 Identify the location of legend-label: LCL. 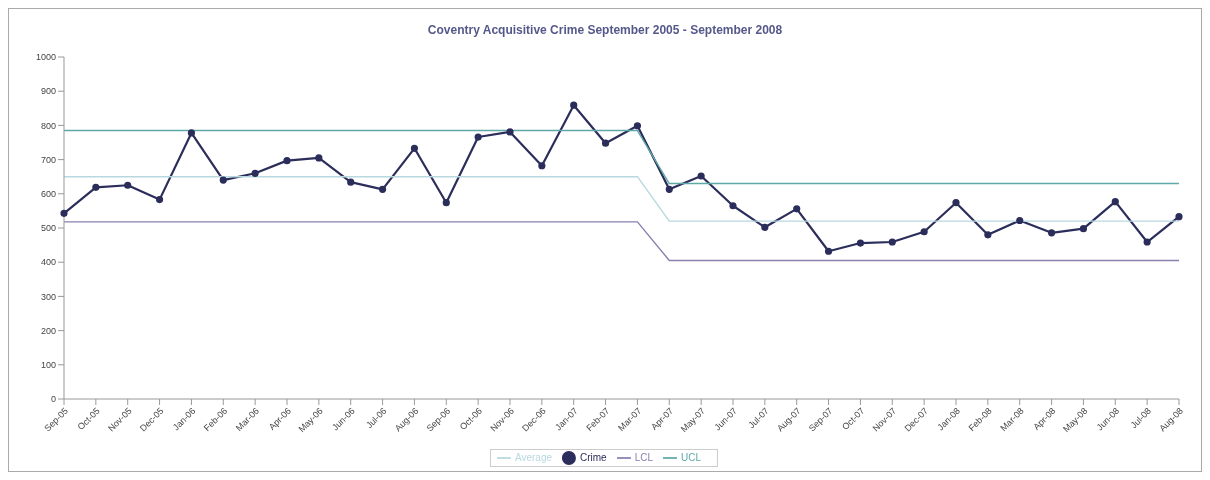
(644, 457).